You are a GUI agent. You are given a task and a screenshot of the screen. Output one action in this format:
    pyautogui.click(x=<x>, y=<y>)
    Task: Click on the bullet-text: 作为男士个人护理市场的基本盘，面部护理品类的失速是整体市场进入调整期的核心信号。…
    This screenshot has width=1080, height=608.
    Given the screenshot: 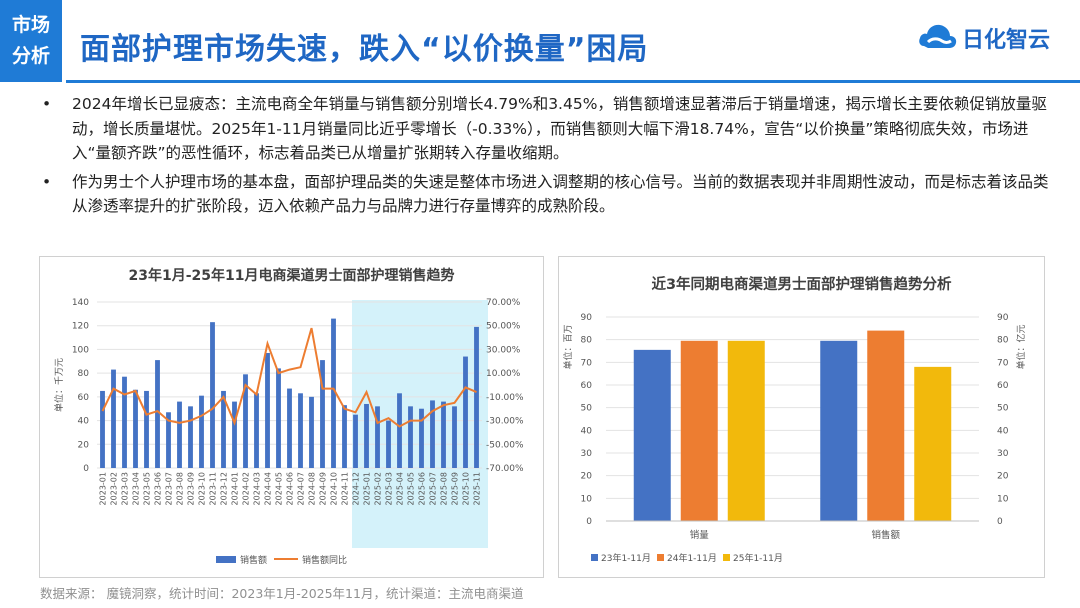 What is the action you would take?
    pyautogui.click(x=560, y=194)
    